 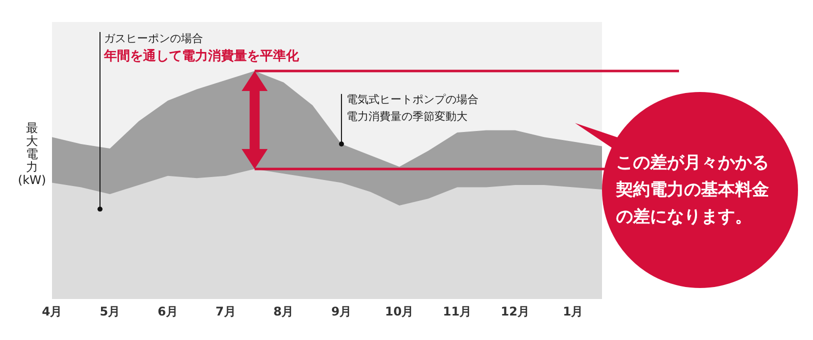 I want to click on annotation: 電気式ヒートポンプの場合, so click(x=412, y=99).